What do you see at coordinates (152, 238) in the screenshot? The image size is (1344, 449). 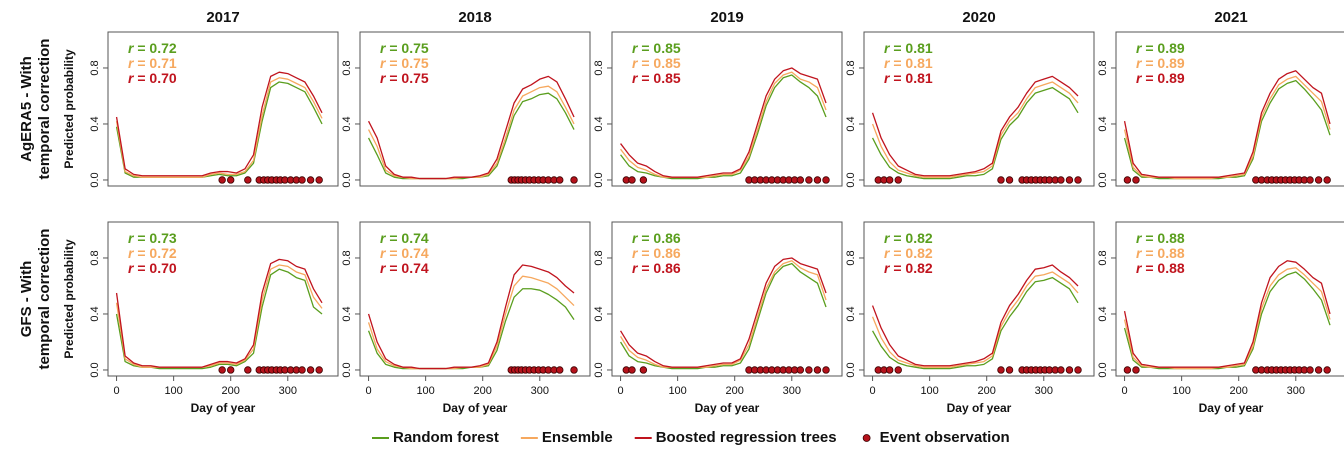 I see `correlation-label: r = 0.73` at bounding box center [152, 238].